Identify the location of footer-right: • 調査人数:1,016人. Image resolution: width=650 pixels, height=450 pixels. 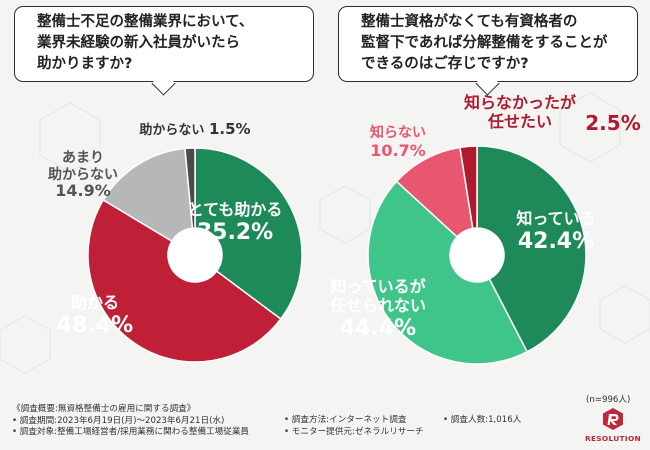
(482, 421).